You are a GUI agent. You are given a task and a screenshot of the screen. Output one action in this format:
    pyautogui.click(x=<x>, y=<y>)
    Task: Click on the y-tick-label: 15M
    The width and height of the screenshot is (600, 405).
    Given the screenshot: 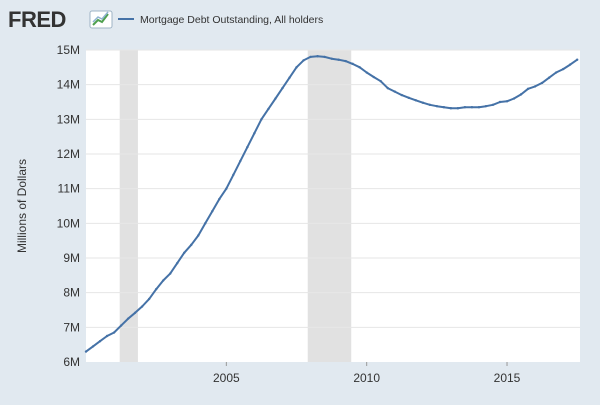 What is the action you would take?
    pyautogui.click(x=68, y=50)
    